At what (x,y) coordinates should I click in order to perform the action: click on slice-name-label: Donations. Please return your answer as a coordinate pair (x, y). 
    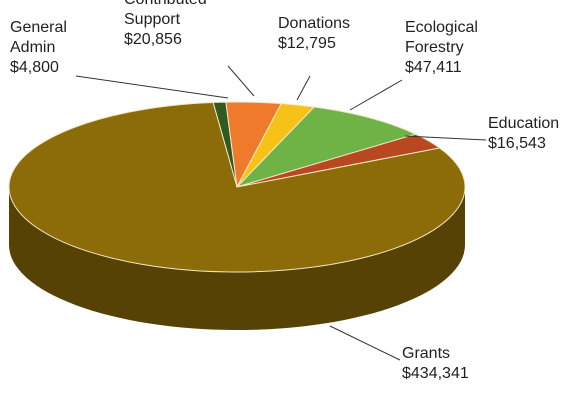
    Looking at the image, I should click on (314, 23).